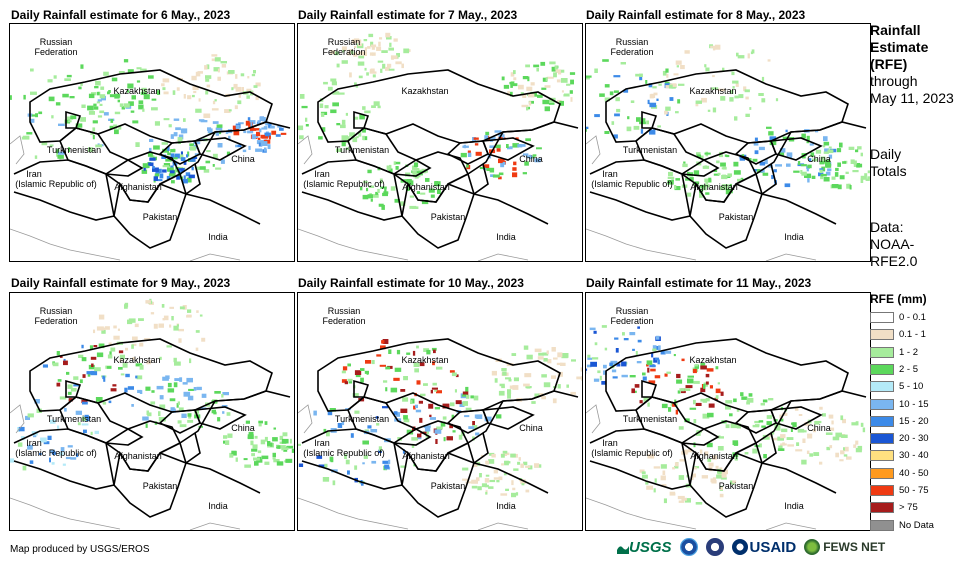 The height and width of the screenshot is (570, 965). What do you see at coordinates (899, 421) in the screenshot?
I see `legend-item: 15 - 20` at bounding box center [899, 421].